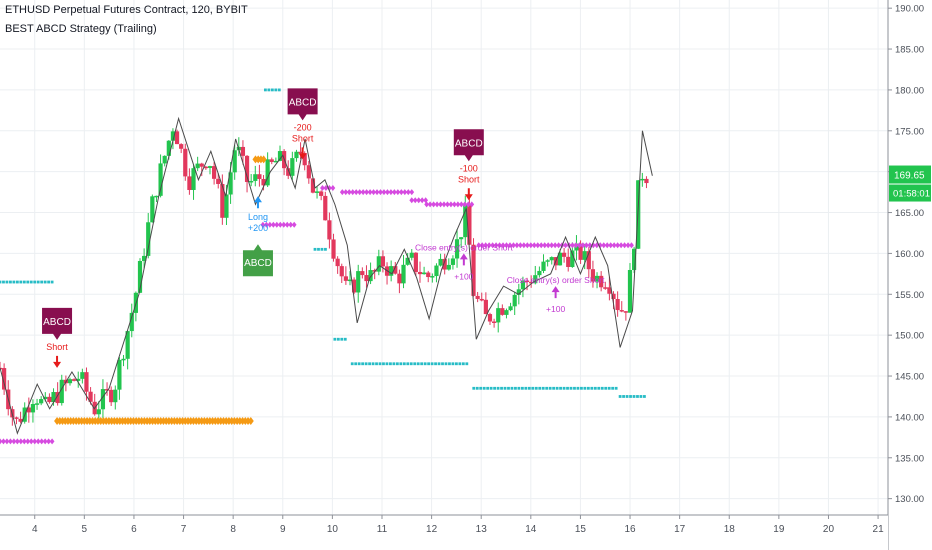 The width and height of the screenshot is (932, 550). I want to click on x-tick-label: 4, so click(35, 529).